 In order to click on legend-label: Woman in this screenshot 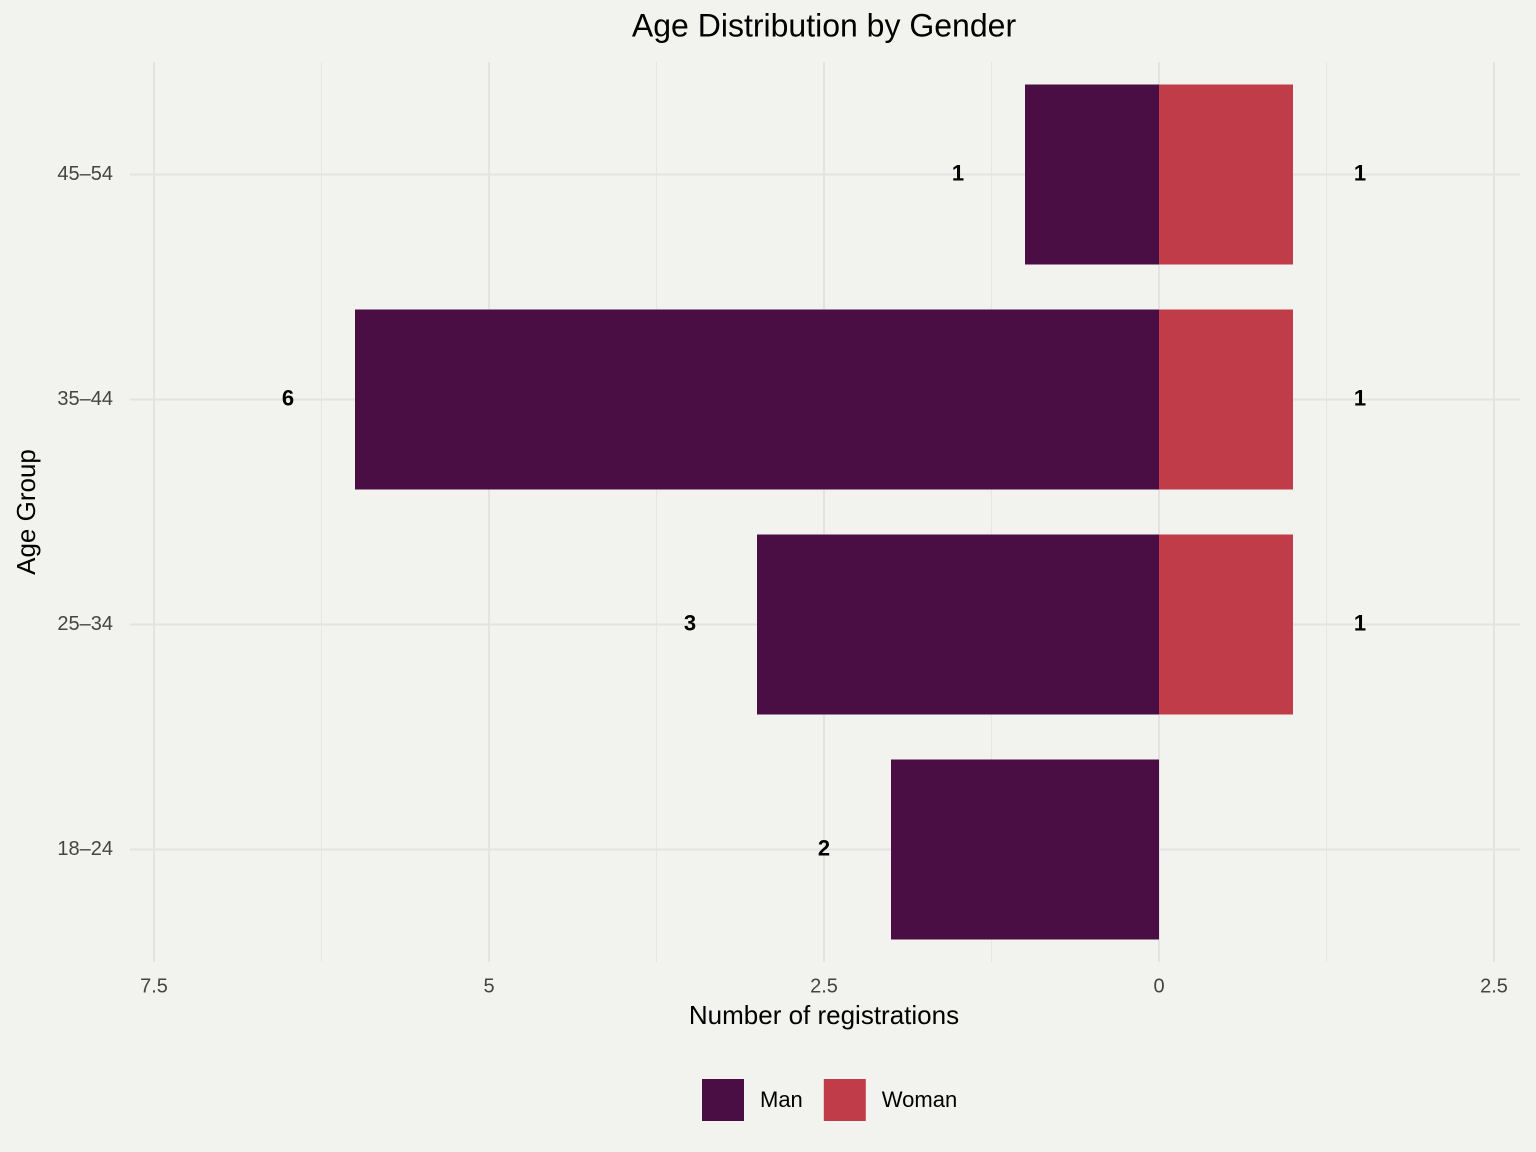, I will do `click(919, 1099)`.